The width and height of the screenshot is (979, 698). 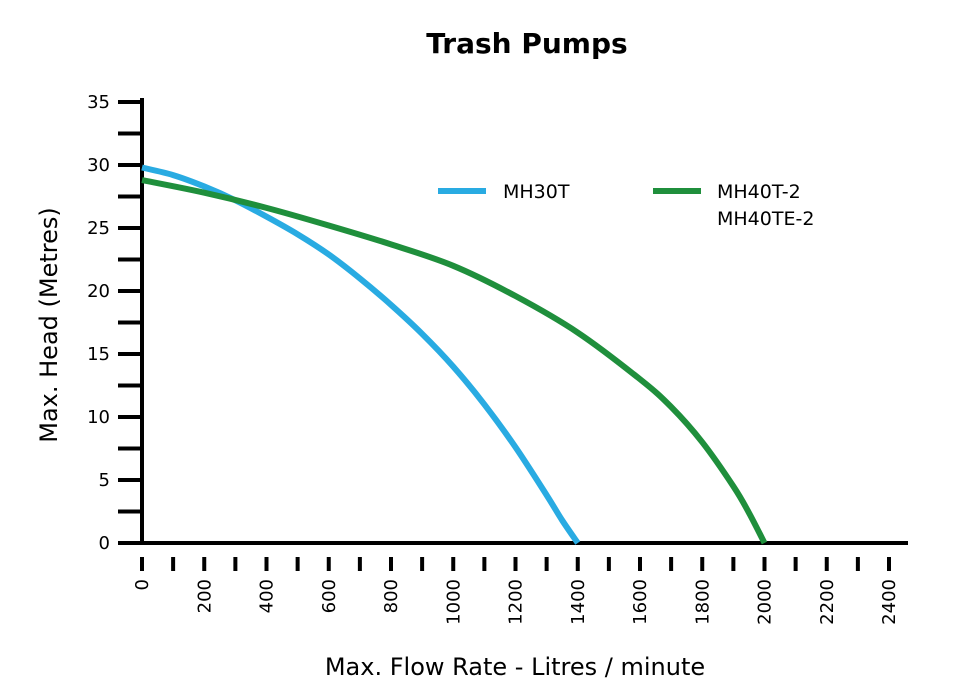 What do you see at coordinates (267, 596) in the screenshot?
I see `x-tick-label: 400` at bounding box center [267, 596].